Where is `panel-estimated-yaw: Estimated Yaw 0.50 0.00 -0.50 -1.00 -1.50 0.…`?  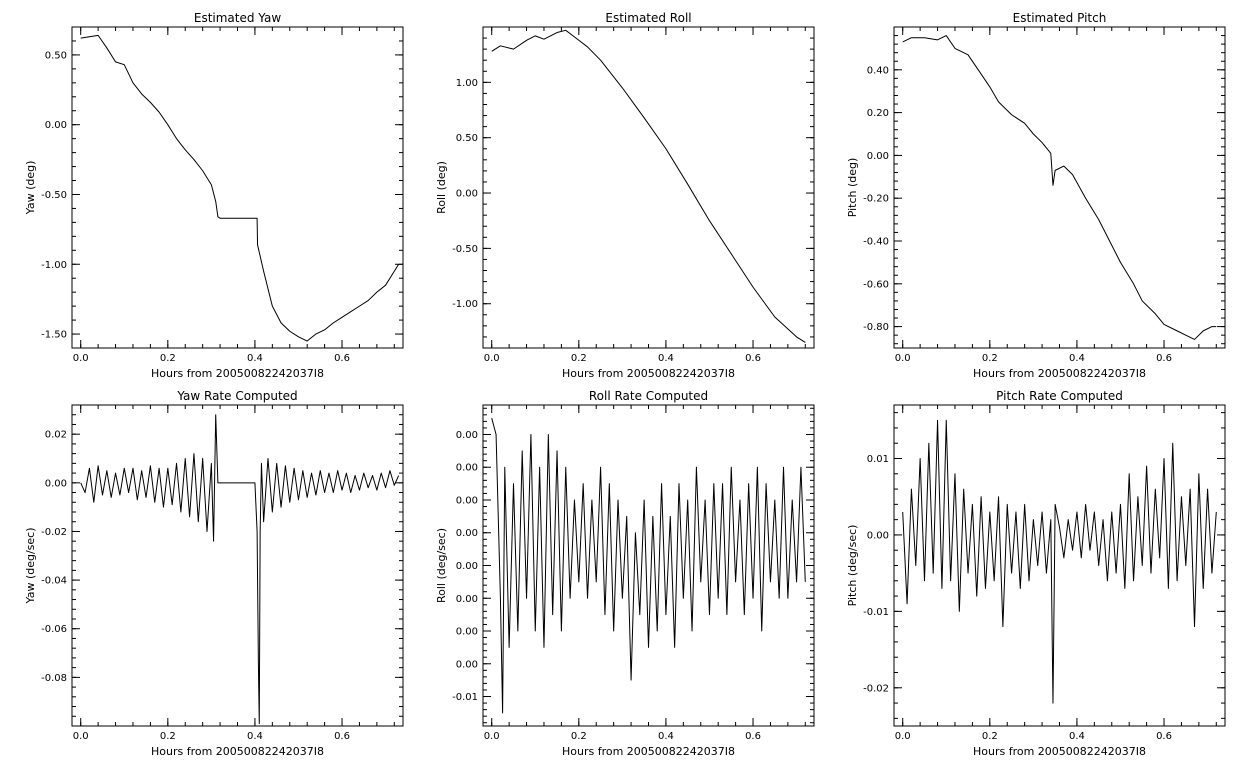 panel-estimated-yaw: Estimated Yaw 0.50 0.00 -0.50 -1.00 -1.50 0.… is located at coordinates (214, 195).